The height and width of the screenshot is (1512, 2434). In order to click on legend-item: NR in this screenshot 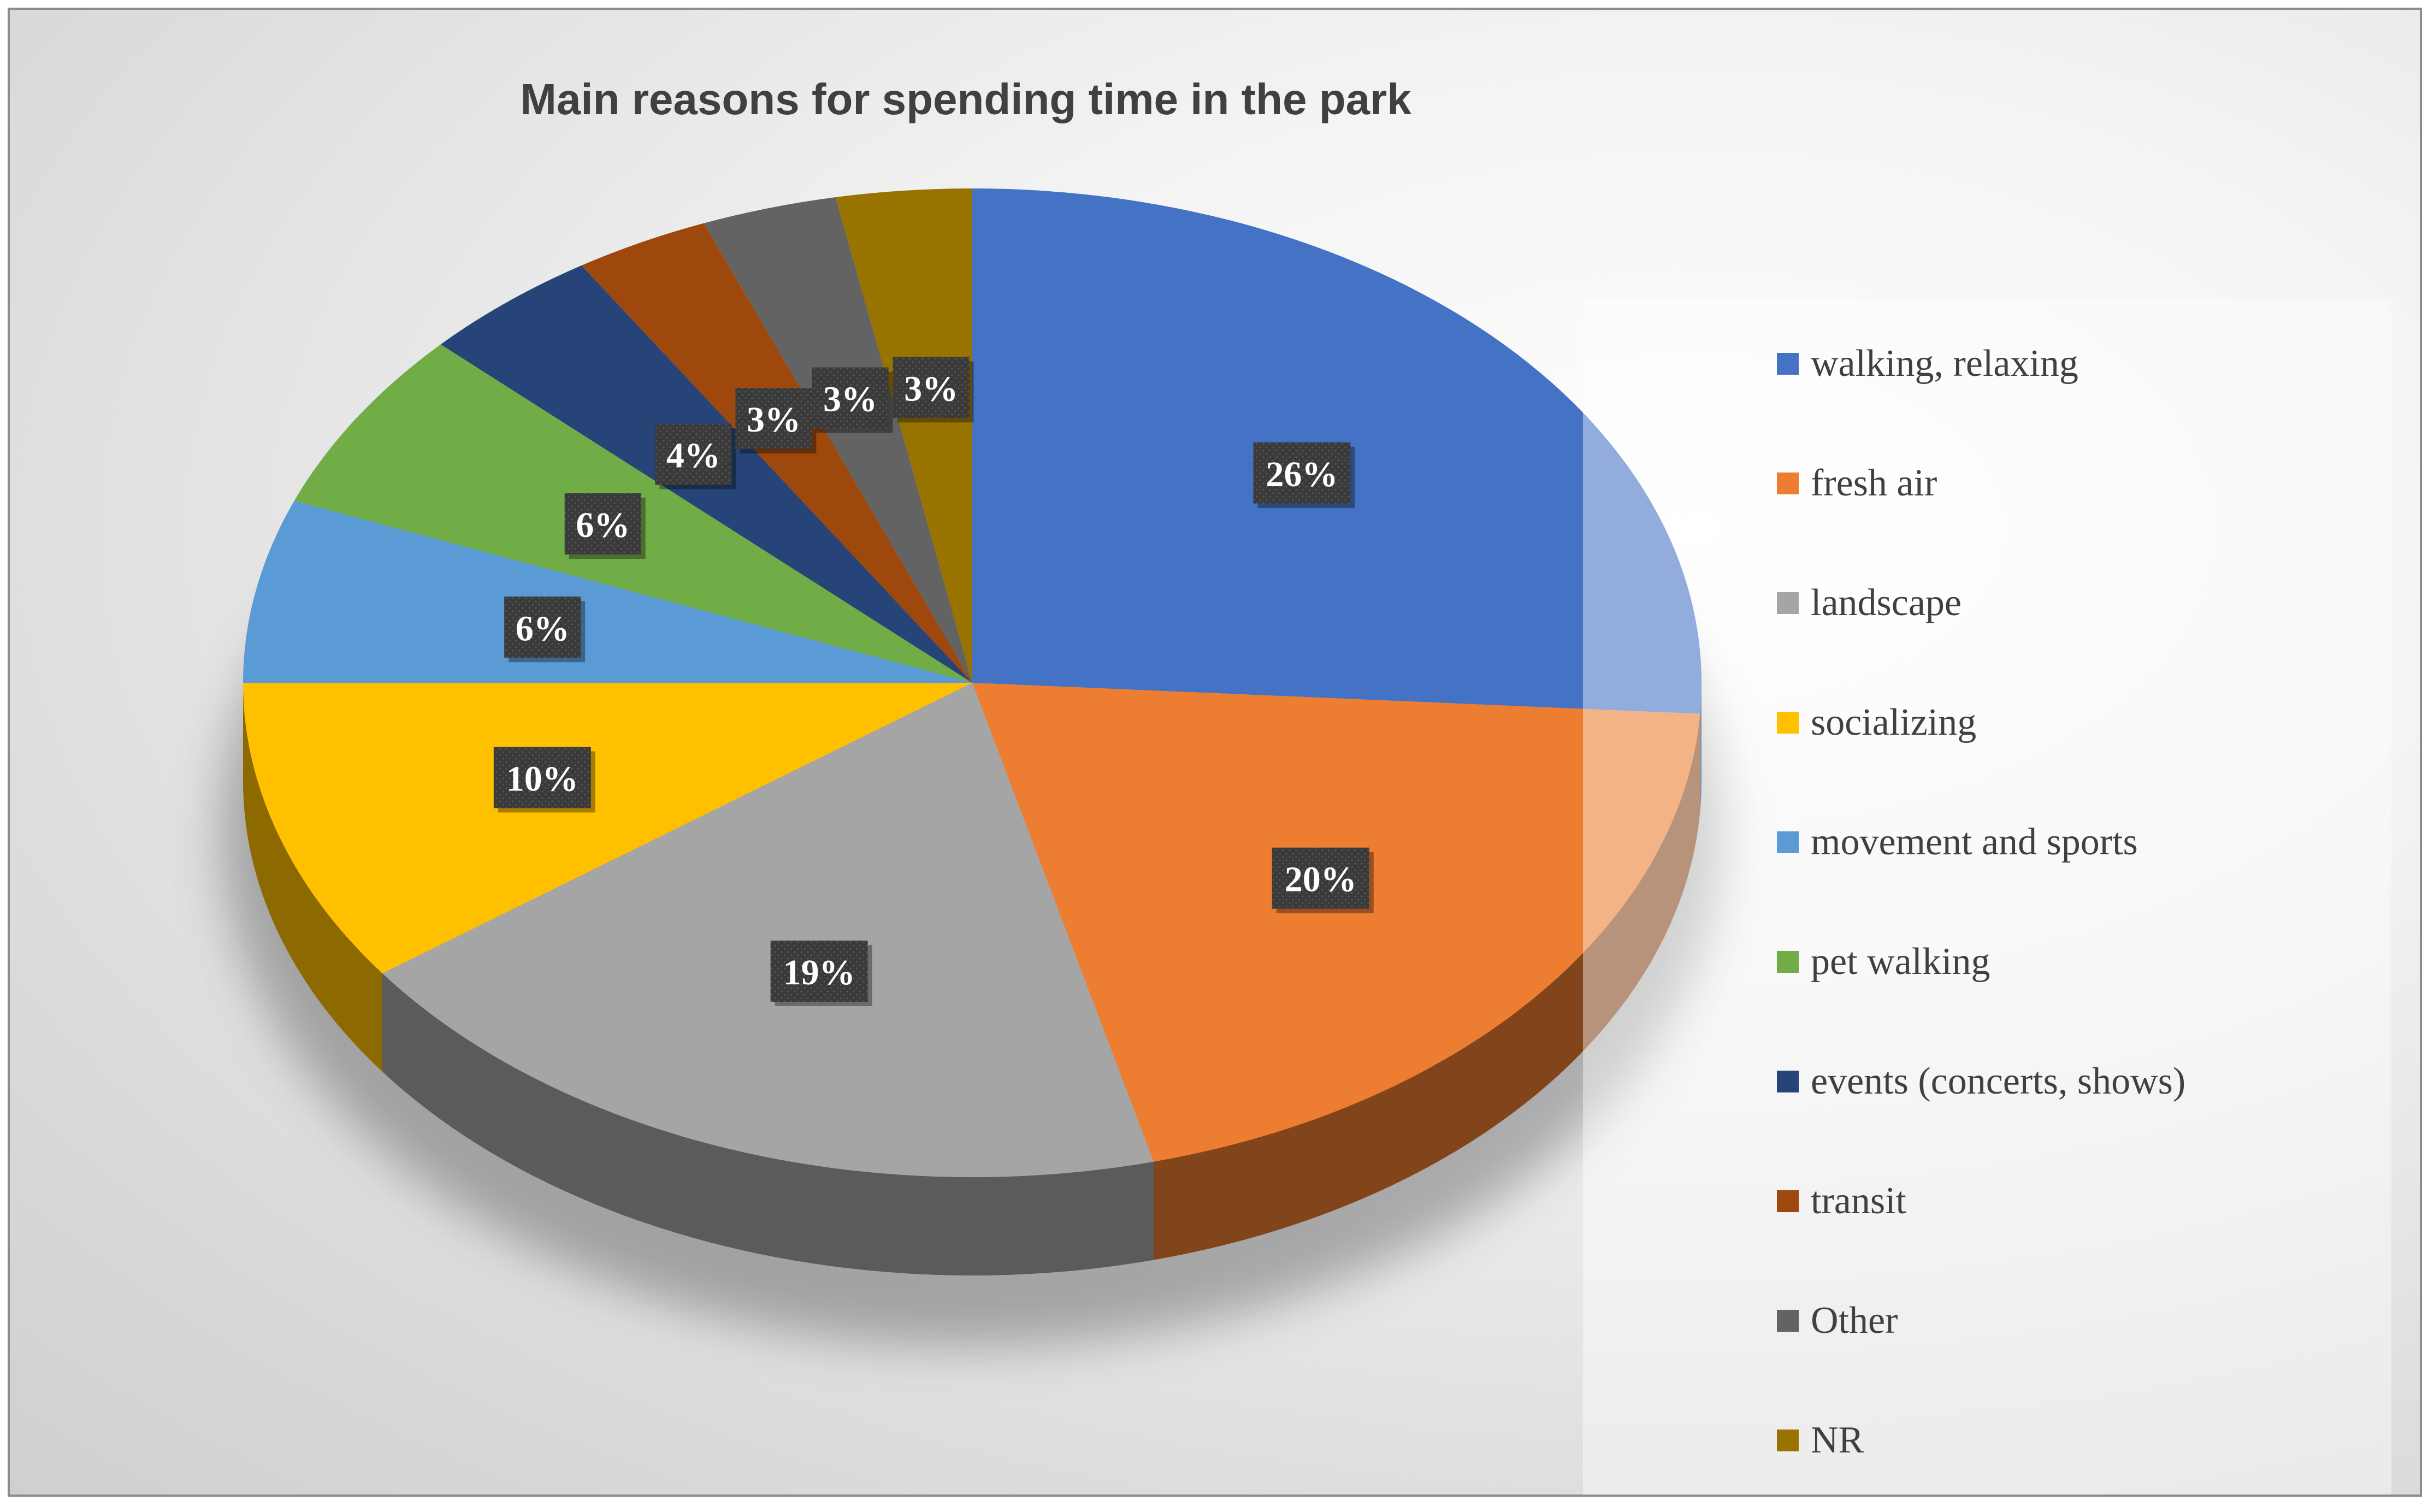, I will do `click(1820, 1440)`.